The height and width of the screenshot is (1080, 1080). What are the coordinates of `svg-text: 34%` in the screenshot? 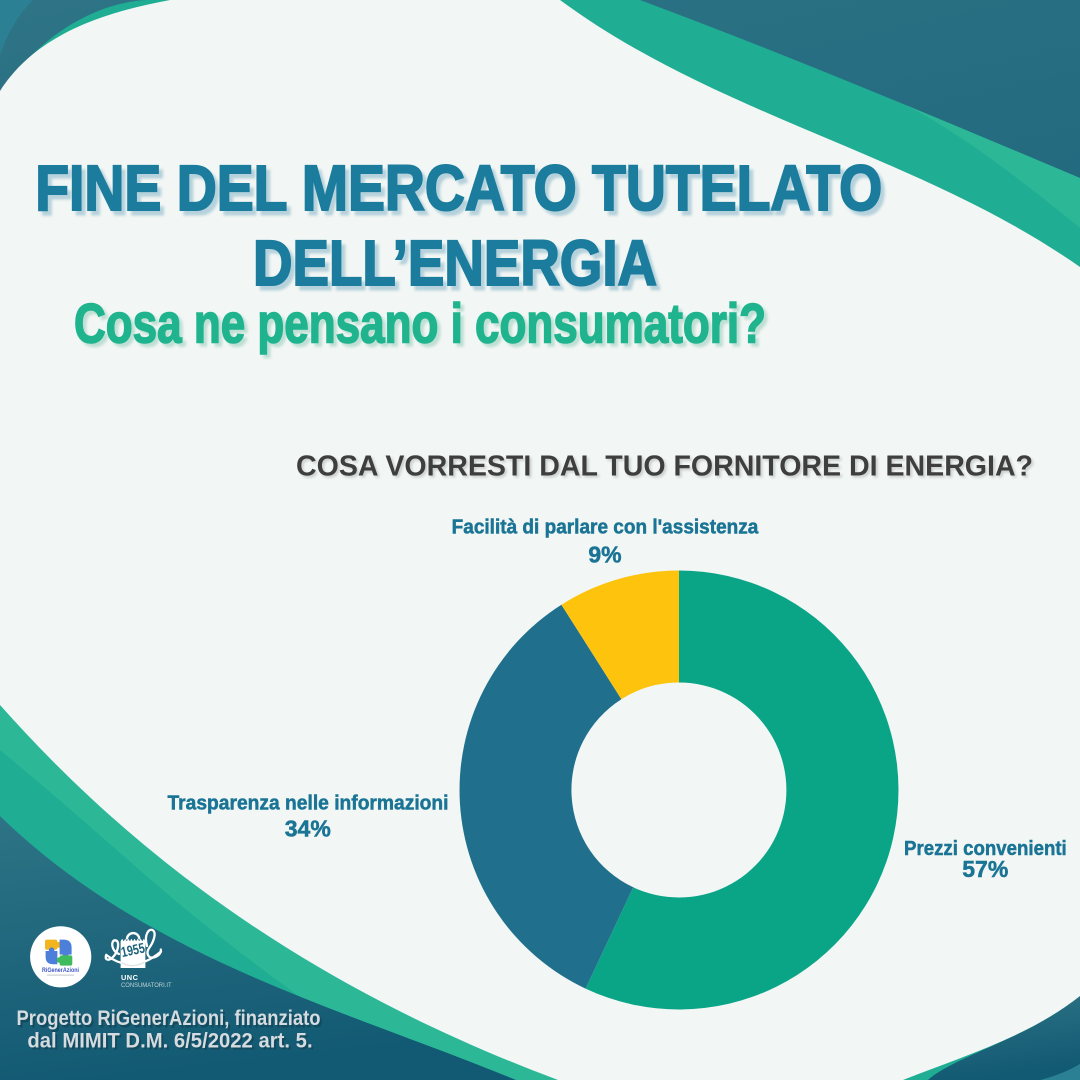 It's located at (308, 828).